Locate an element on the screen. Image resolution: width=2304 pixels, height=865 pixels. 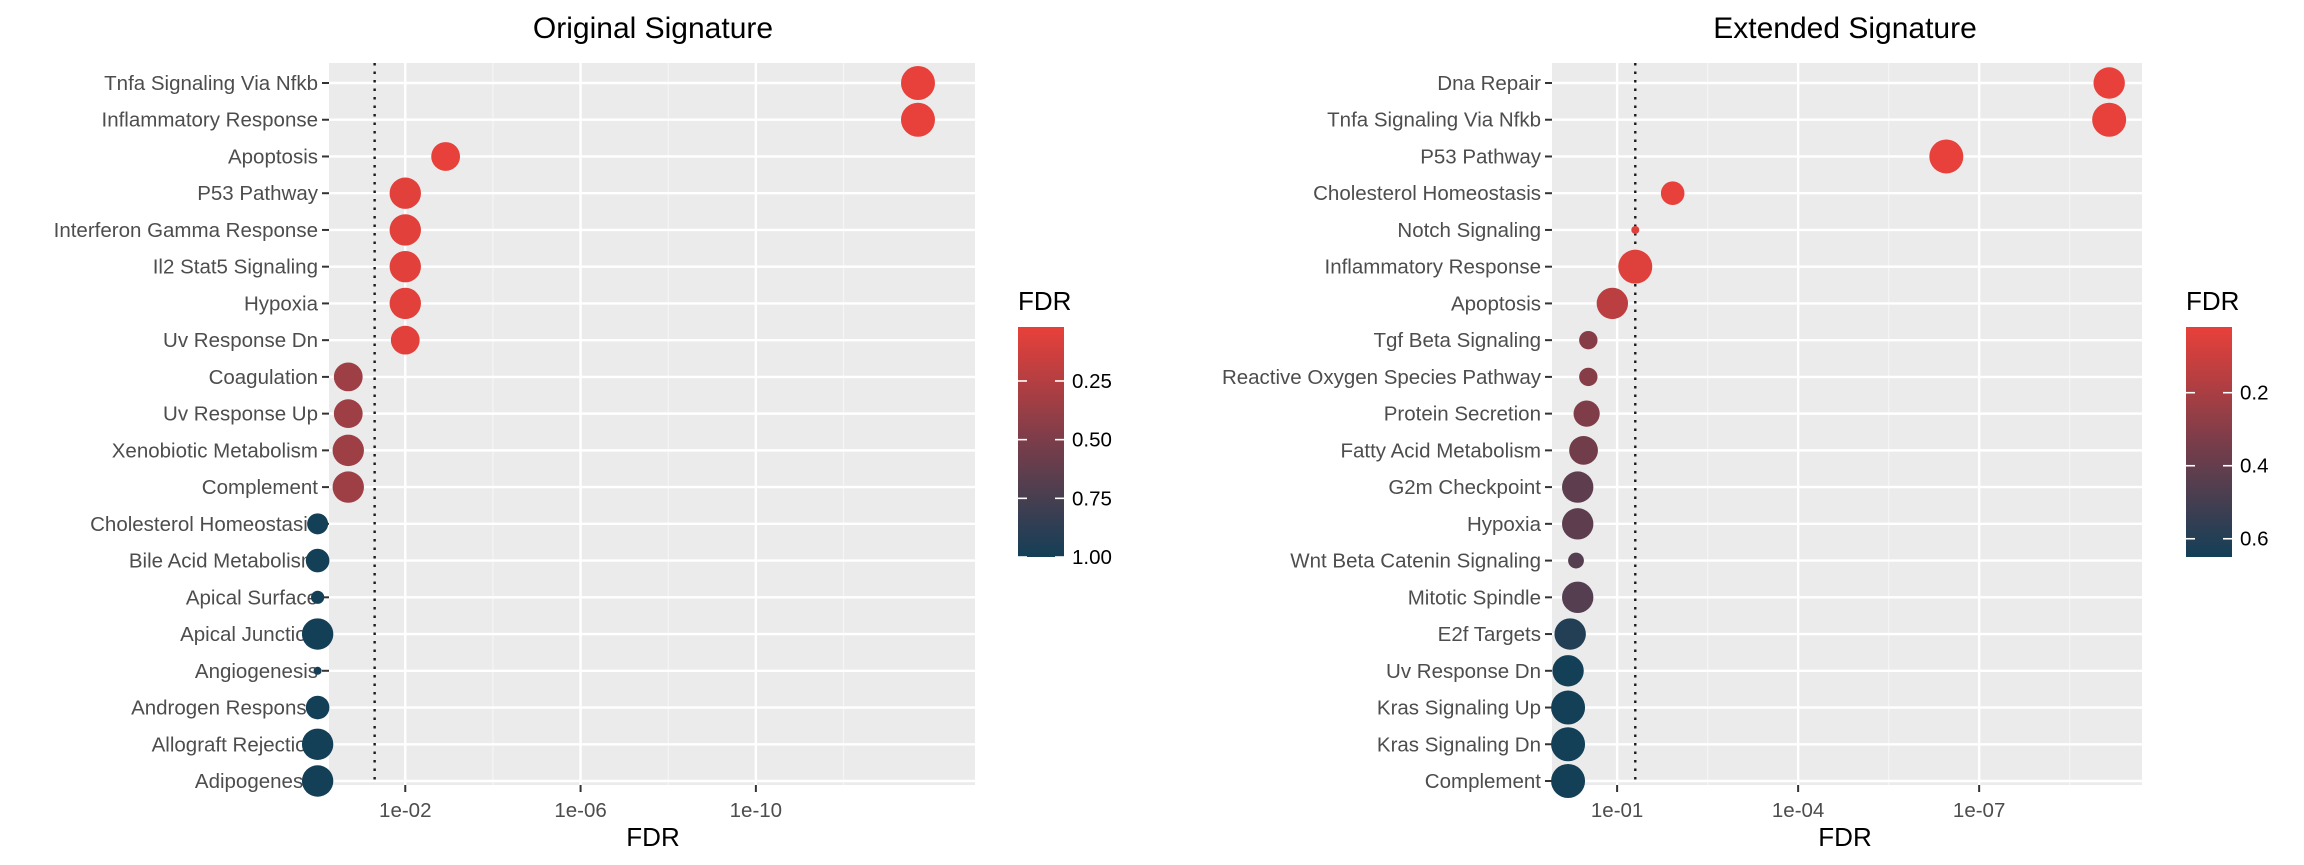
y-tick-label: Interferon Gamma Response is located at coordinates (186, 230).